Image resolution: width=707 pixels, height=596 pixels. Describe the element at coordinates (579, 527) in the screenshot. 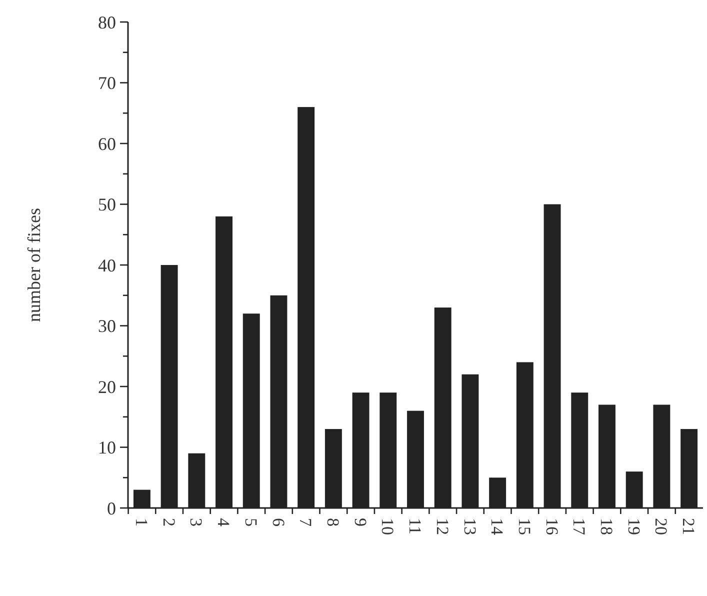

I see `x-tick-label: 17` at that location.